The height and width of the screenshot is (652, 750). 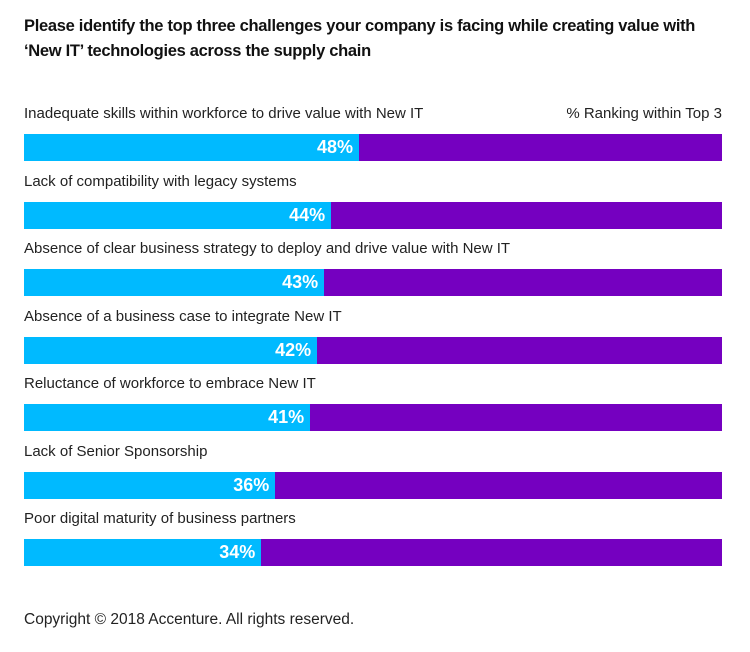 What do you see at coordinates (237, 552) in the screenshot?
I see `bar-value-label: 34%` at bounding box center [237, 552].